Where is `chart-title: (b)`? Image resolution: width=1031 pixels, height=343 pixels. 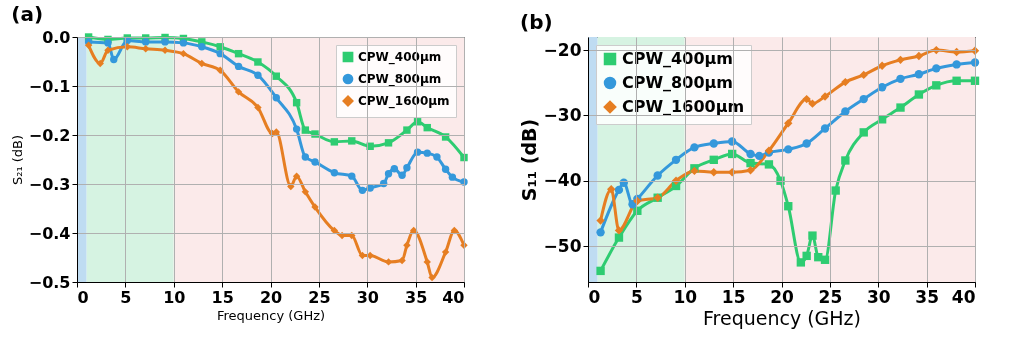 chart-title: (b) is located at coordinates (536, 22).